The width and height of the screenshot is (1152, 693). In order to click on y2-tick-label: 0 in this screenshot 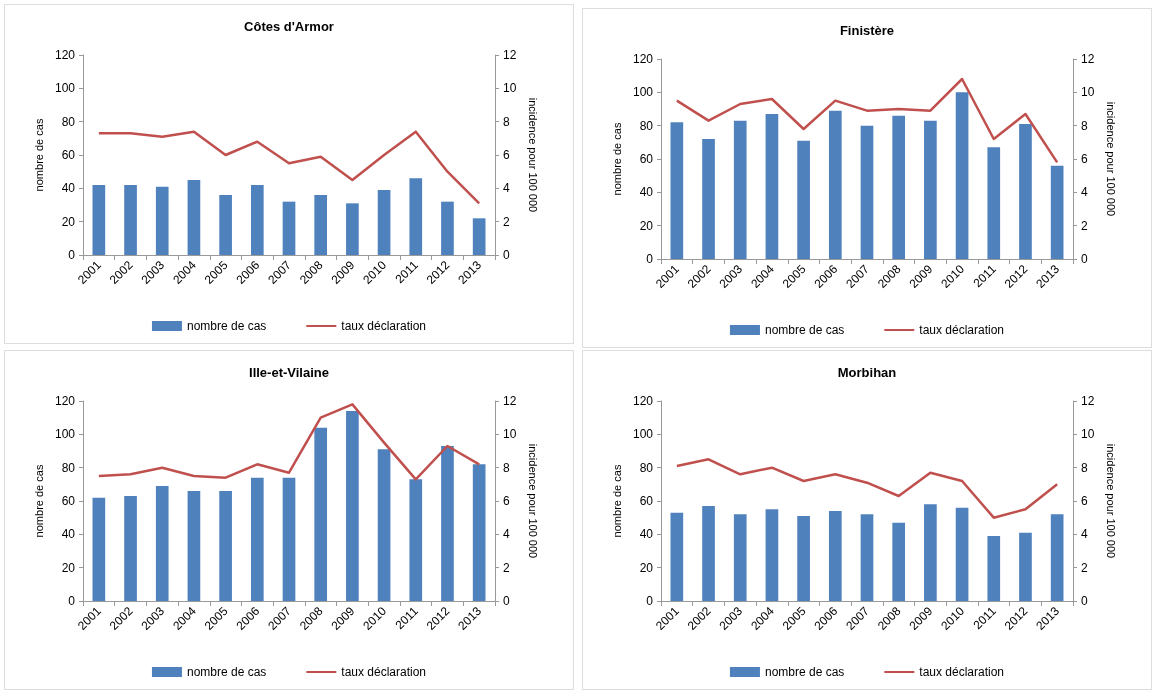, I will do `click(1084, 259)`.